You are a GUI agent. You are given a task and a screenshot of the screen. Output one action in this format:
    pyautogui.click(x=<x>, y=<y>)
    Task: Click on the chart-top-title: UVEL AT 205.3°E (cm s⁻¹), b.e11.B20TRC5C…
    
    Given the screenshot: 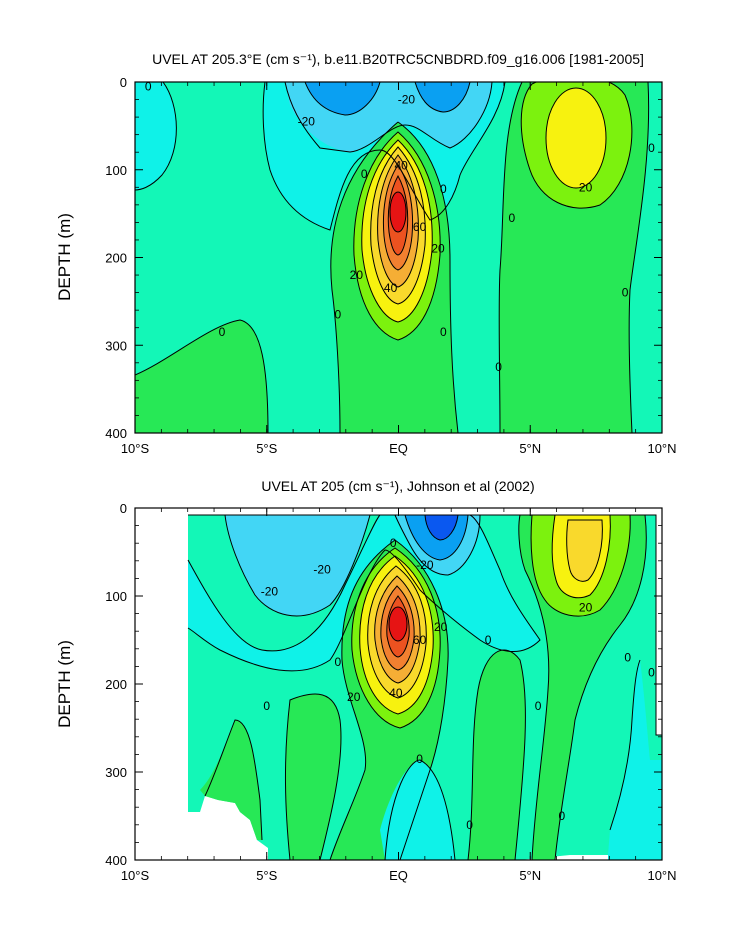 What is the action you would take?
    pyautogui.click(x=398, y=59)
    